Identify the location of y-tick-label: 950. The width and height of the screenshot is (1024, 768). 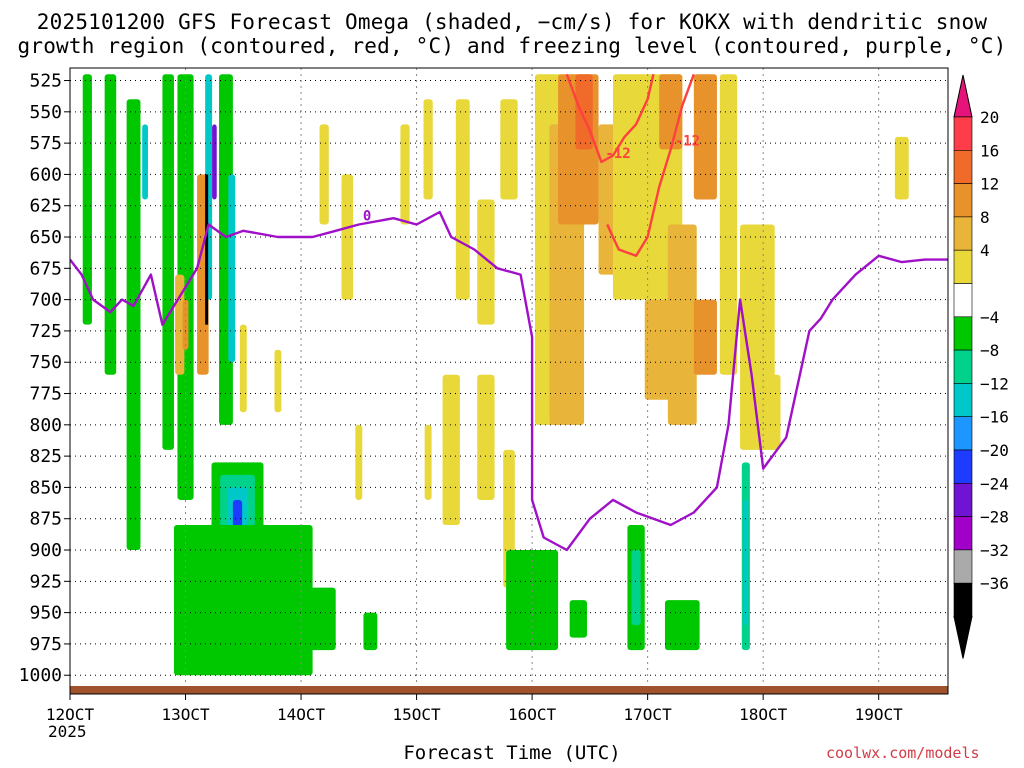
(45, 613).